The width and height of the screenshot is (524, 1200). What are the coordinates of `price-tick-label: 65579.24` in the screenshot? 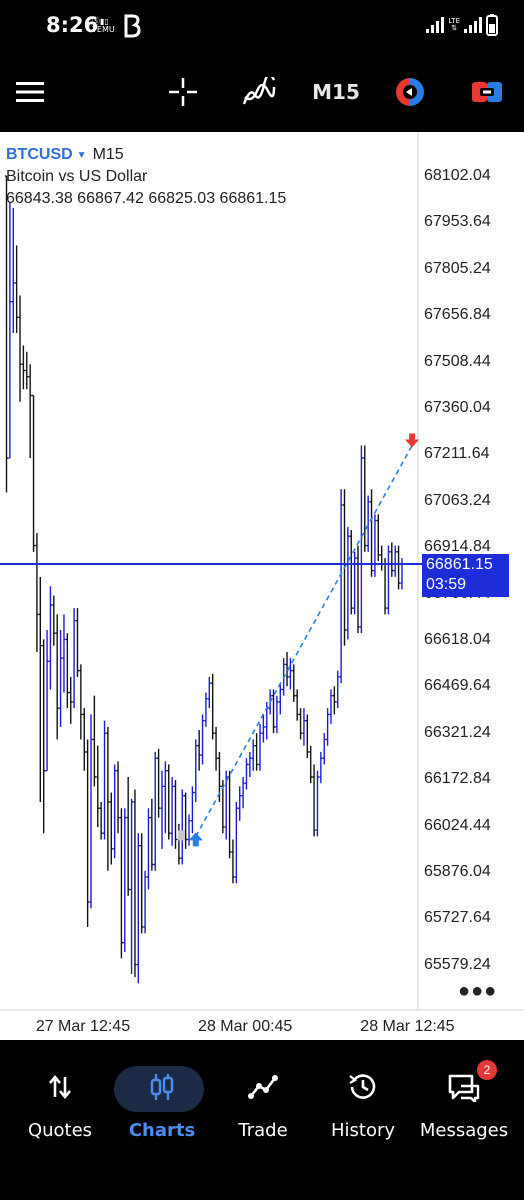 It's located at (457, 964).